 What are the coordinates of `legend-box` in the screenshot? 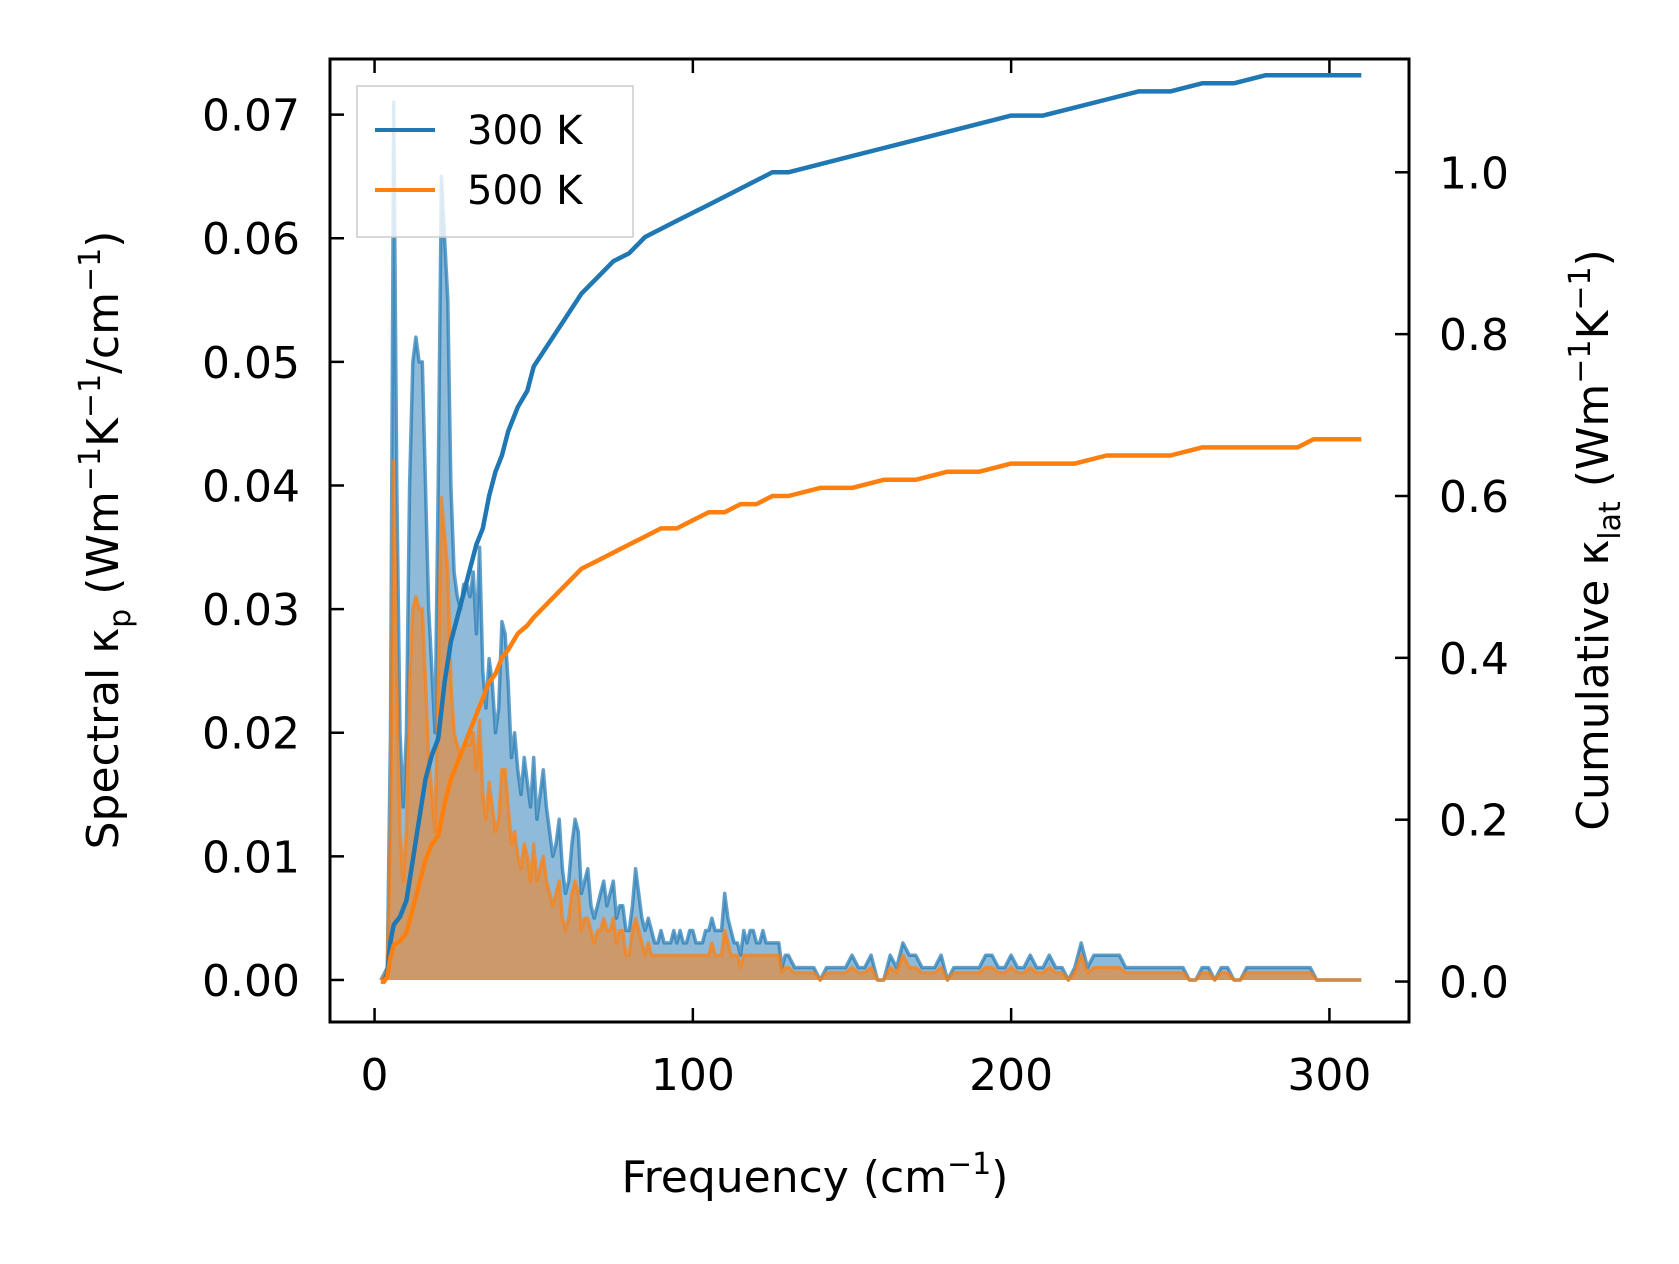 It's located at (495, 161).